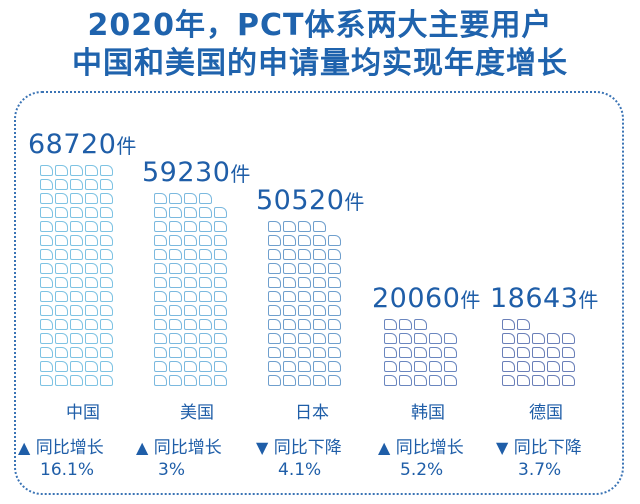 This screenshot has width=640, height=504. I want to click on bar-japan: 50520件, so click(310, 286).